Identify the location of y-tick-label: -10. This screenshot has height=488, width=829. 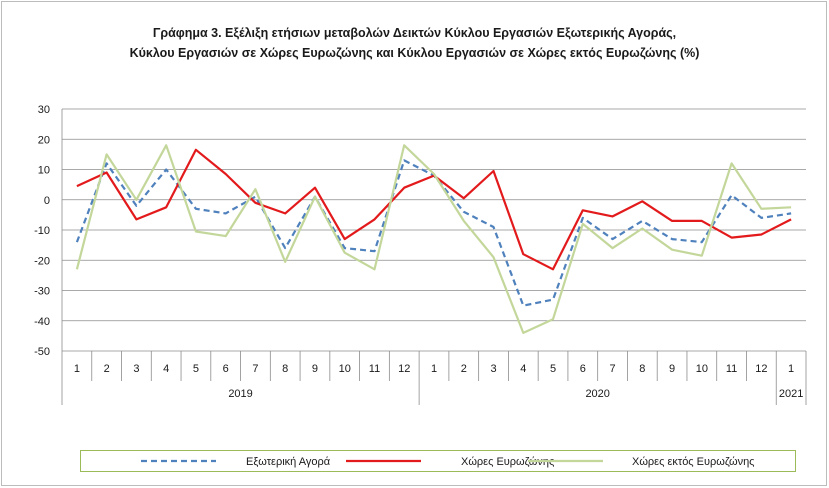
(42, 231).